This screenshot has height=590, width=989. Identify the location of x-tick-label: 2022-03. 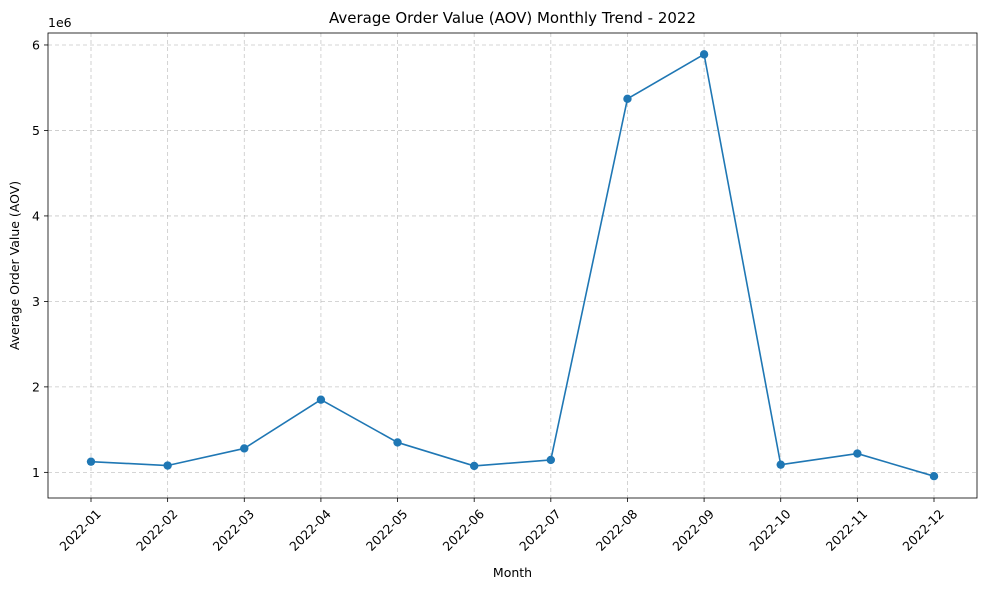
(234, 530).